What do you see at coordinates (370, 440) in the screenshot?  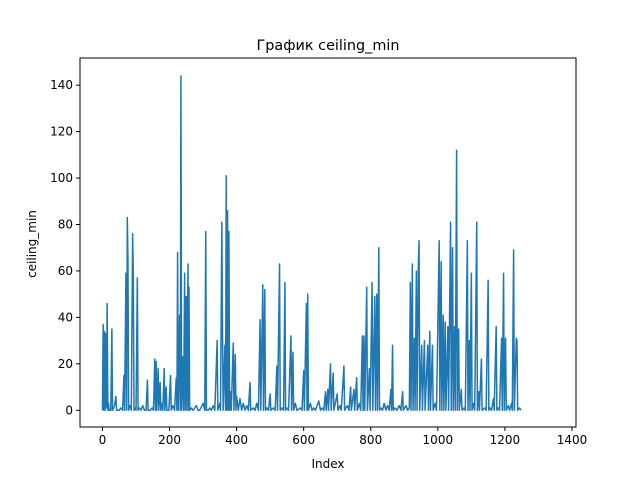 I see `x-tick-label: 800` at bounding box center [370, 440].